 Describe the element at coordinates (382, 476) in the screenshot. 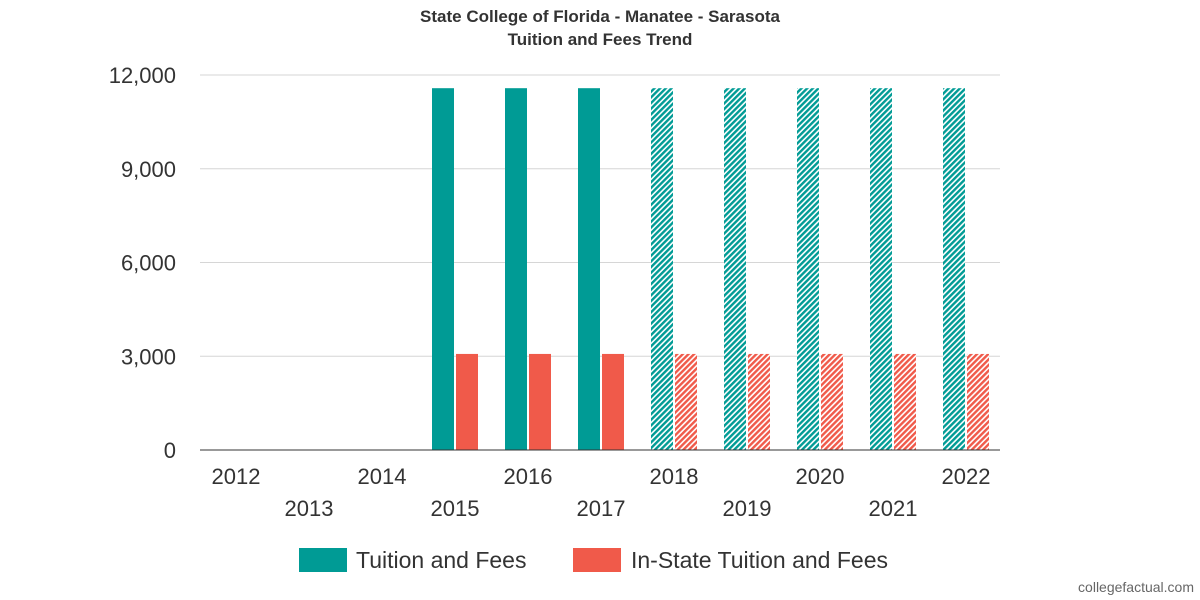

I see `x-tick-label: 2014` at that location.